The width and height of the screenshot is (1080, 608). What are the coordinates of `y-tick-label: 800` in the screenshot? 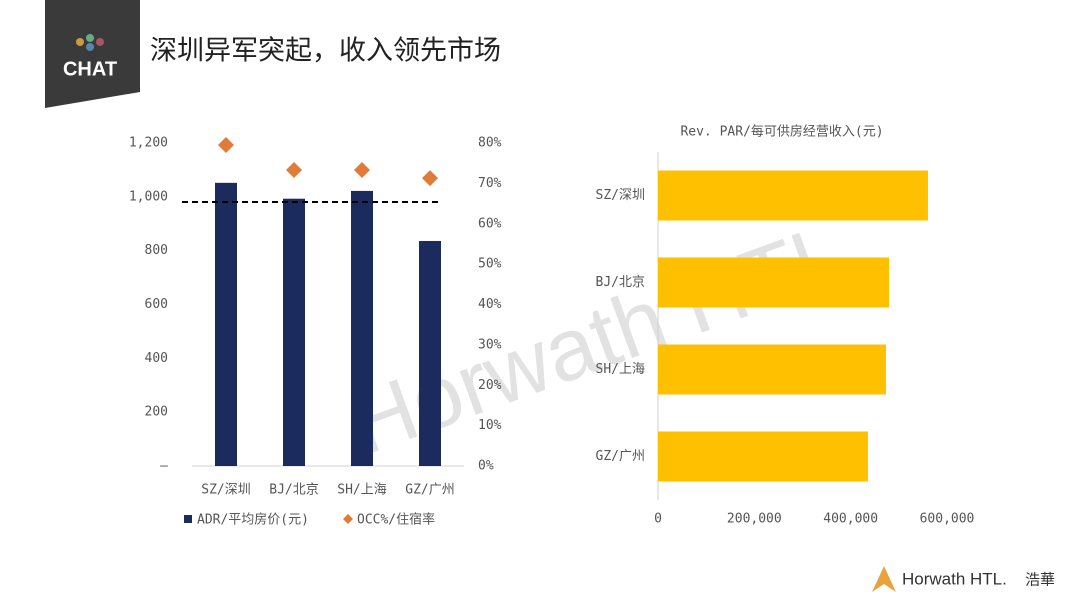 It's located at (156, 250).